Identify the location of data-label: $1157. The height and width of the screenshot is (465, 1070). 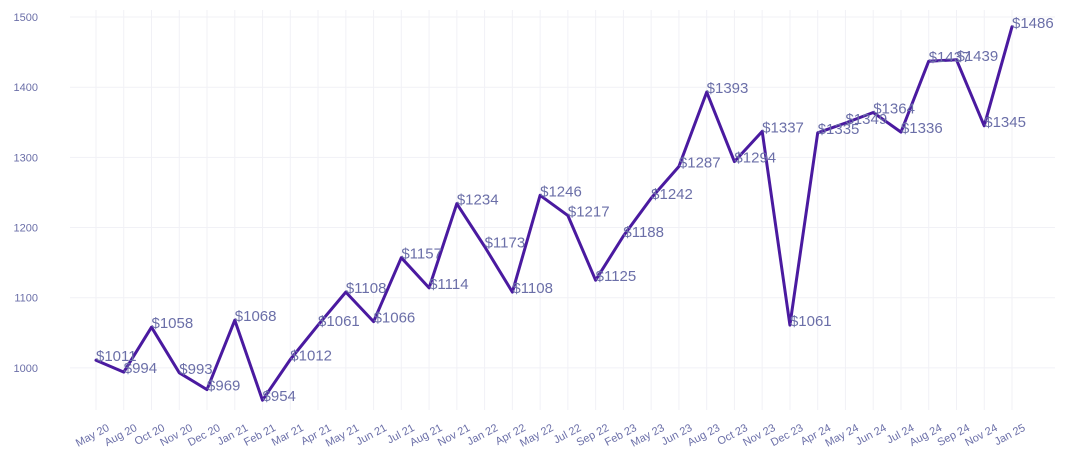
(421, 254).